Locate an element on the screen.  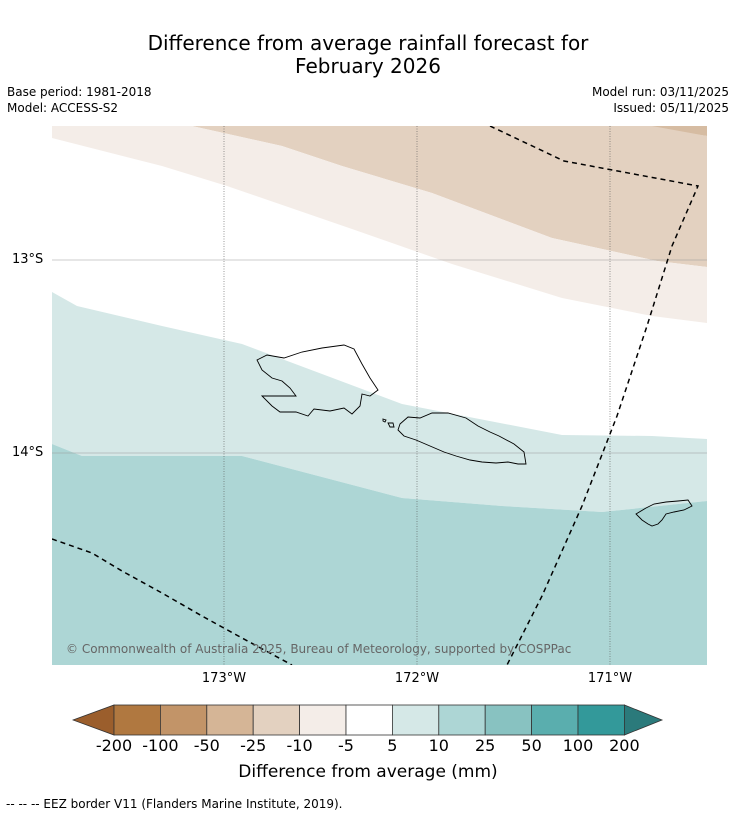
colorbar-arrow-low is located at coordinates (93, 720).